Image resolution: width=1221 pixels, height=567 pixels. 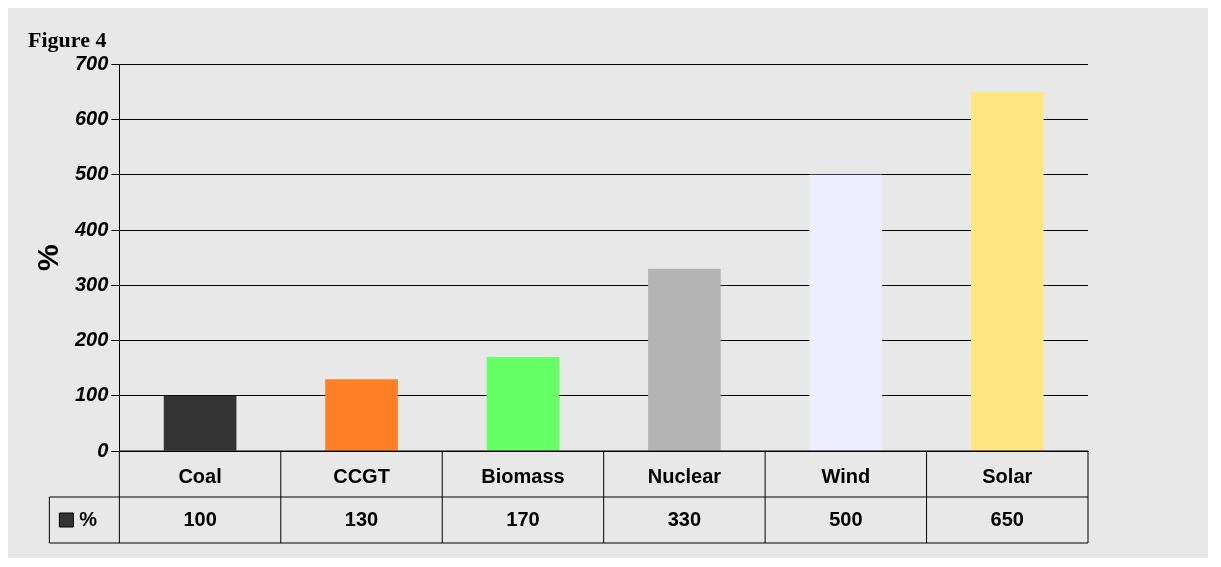 I want to click on y-tick-label: 700, so click(x=91, y=62).